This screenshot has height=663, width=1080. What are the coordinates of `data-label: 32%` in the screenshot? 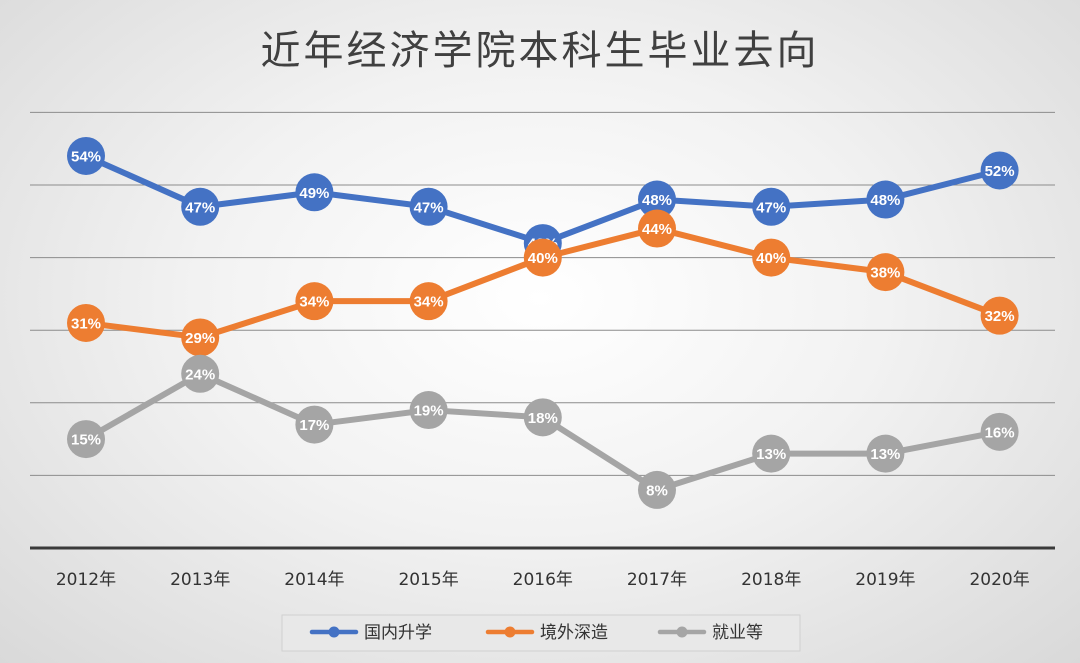 It's located at (1000, 316).